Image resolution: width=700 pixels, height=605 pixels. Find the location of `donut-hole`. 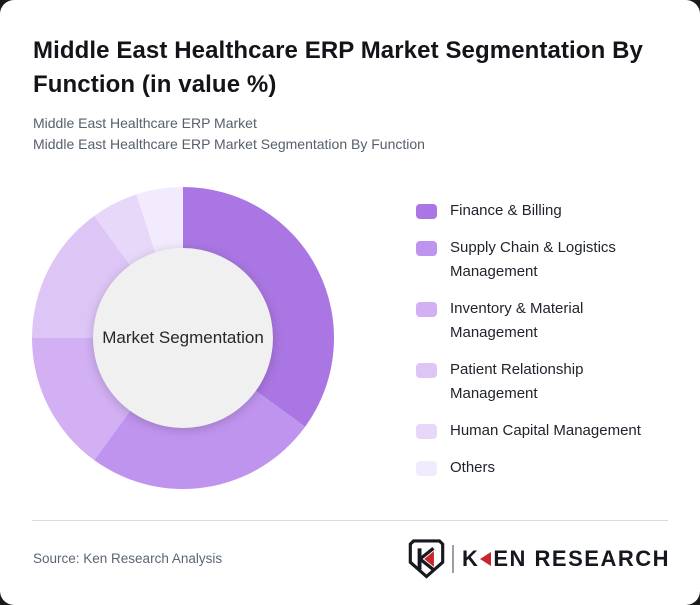

donut-hole is located at coordinates (183, 338).